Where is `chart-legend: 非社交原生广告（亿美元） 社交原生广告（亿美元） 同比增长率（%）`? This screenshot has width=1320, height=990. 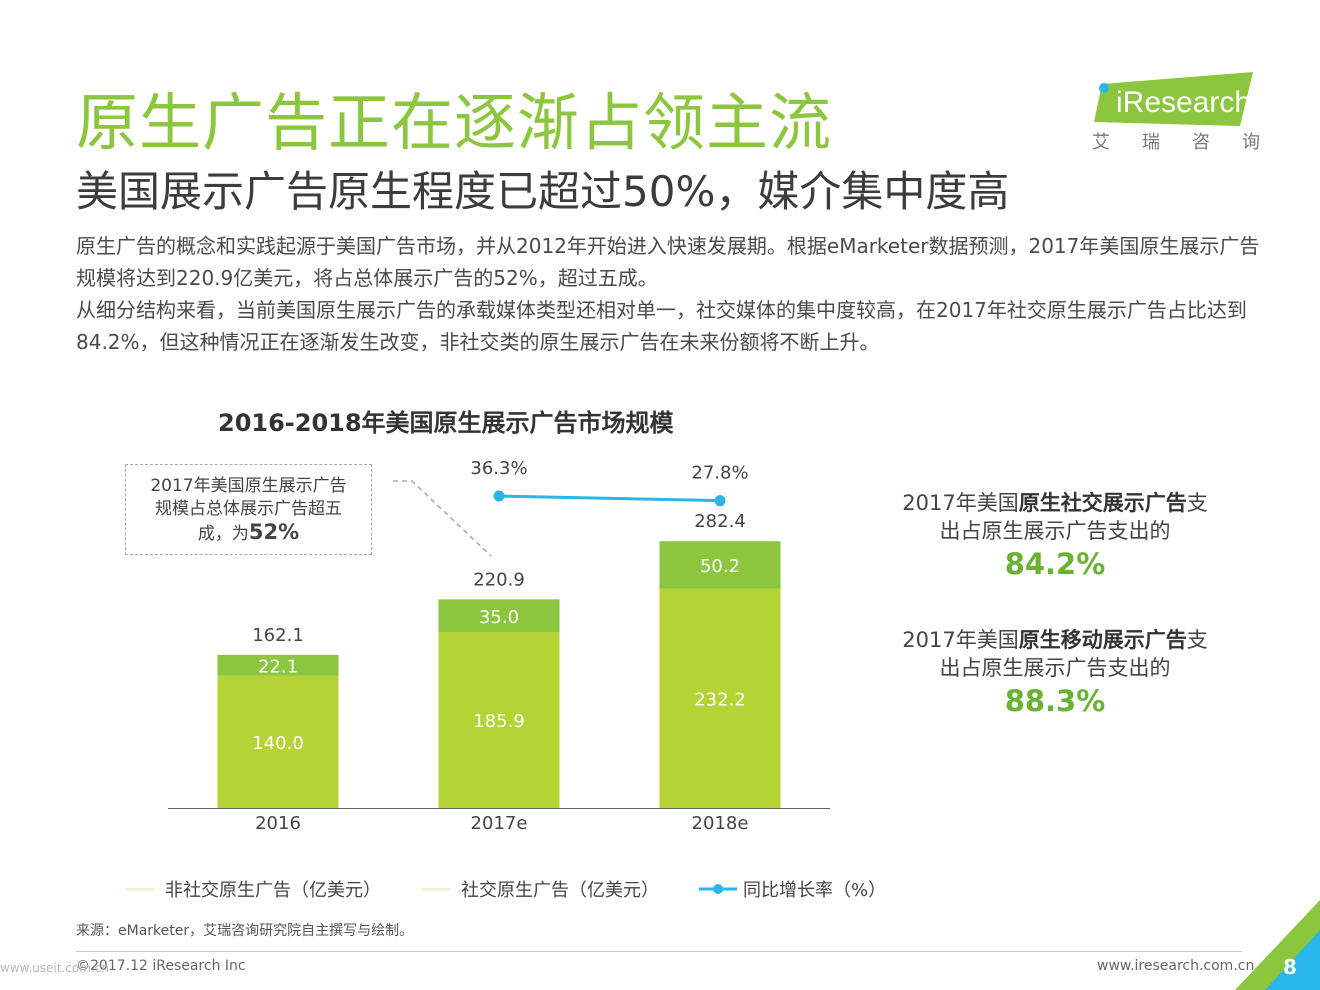 chart-legend: 非社交原生广告（亿美元） 社交原生广告（亿美元） 同比增长率（%） is located at coordinates (525, 889).